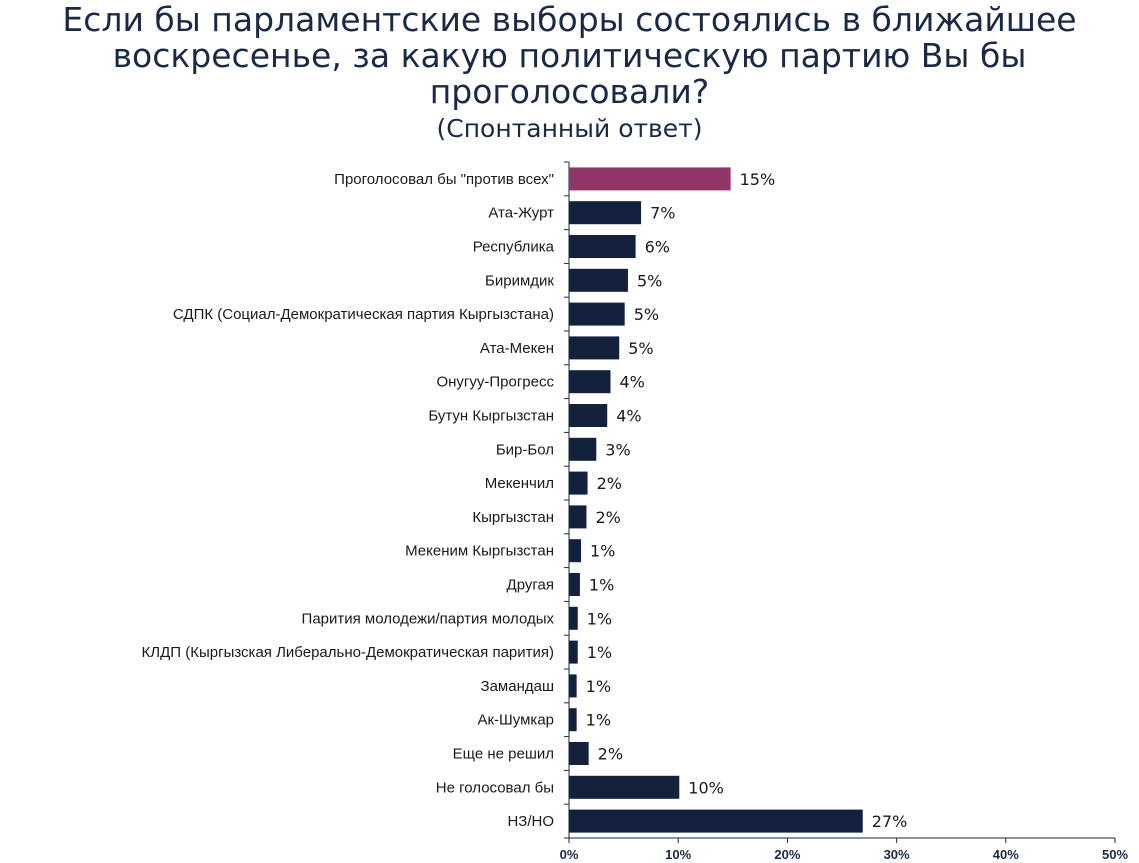  Describe the element at coordinates (495, 787) in the screenshot. I see `category-label: Не голосовал бы` at that location.